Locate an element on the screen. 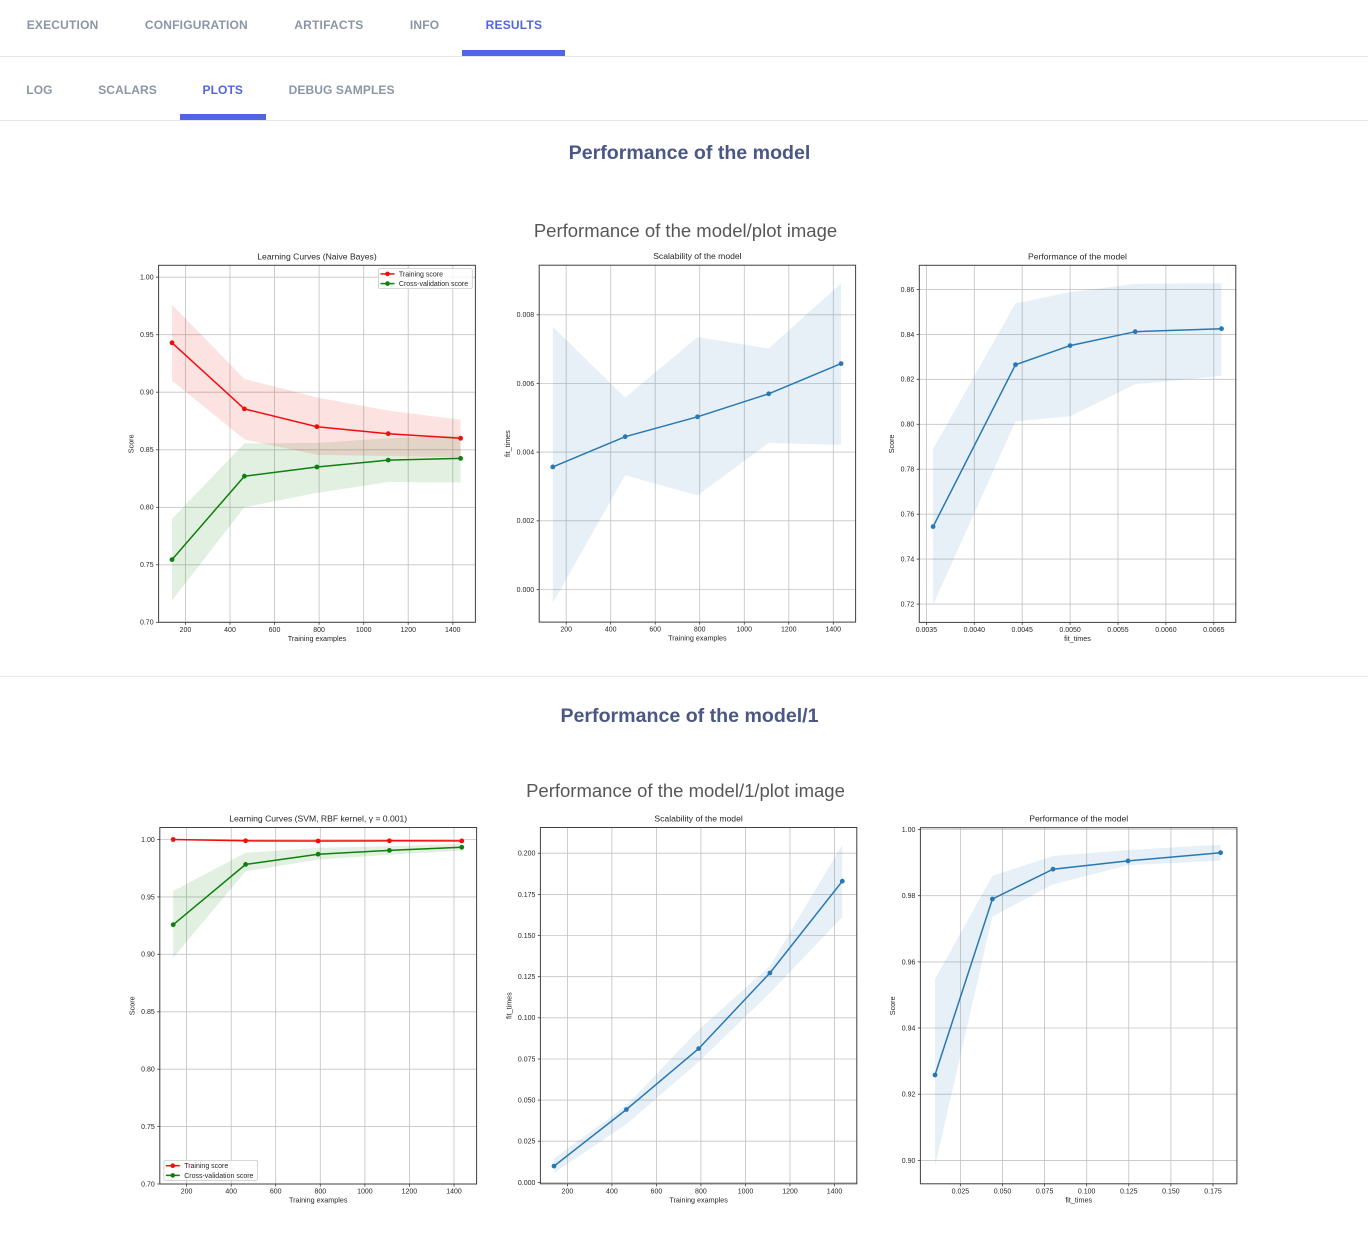 The image size is (1368, 1244). svg-text: 0.004 is located at coordinates (526, 453).